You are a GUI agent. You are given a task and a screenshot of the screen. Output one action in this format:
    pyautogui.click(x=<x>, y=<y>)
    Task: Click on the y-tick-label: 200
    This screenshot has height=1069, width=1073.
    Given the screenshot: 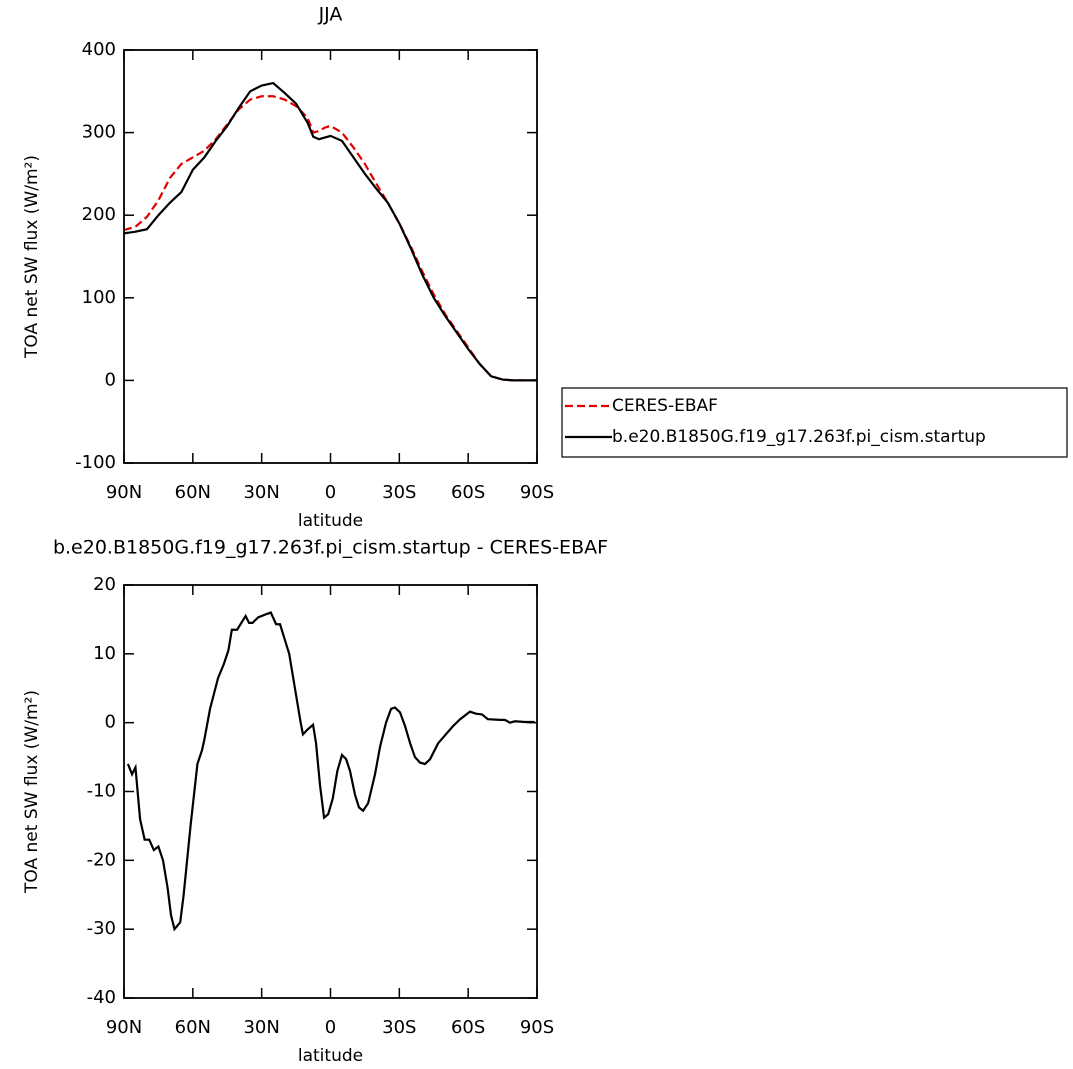 What is the action you would take?
    pyautogui.click(x=99, y=214)
    